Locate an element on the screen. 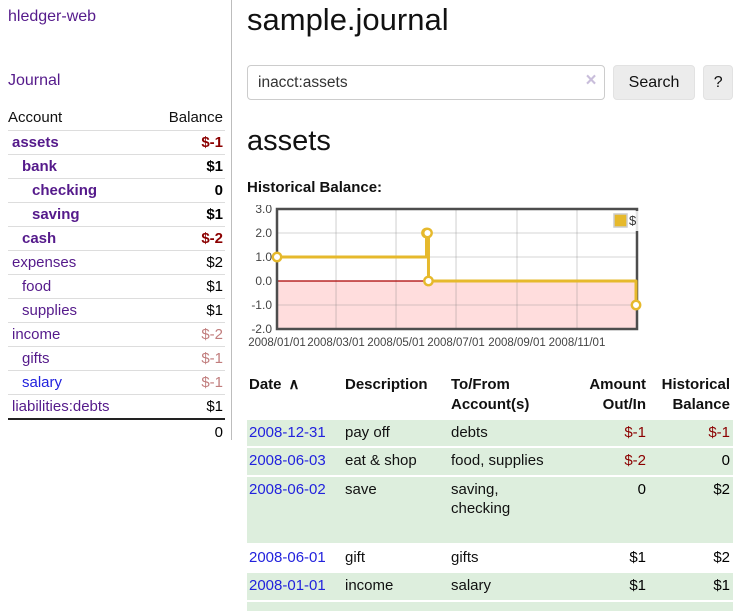 This screenshot has width=742, height=611. register-accounts: gifts is located at coordinates (465, 557).